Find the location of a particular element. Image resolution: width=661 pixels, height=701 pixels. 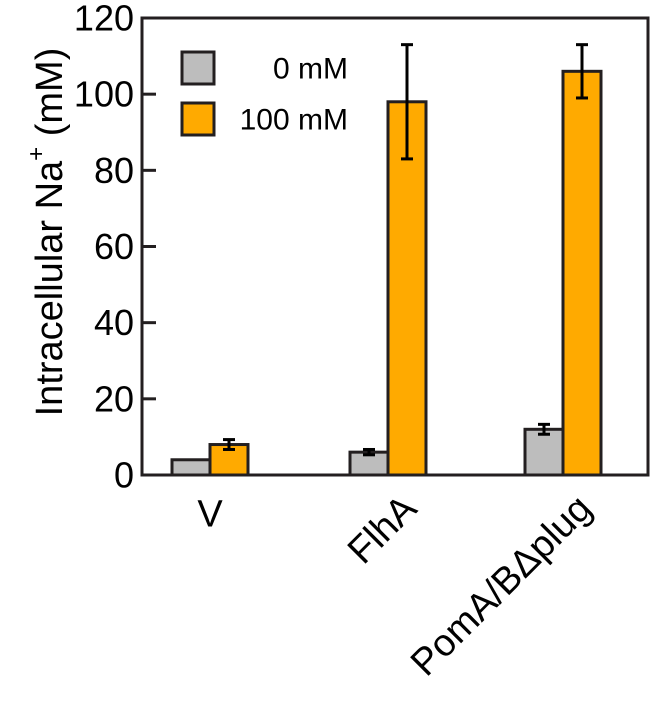

y-tick-label: 100 is located at coordinates (104, 94).